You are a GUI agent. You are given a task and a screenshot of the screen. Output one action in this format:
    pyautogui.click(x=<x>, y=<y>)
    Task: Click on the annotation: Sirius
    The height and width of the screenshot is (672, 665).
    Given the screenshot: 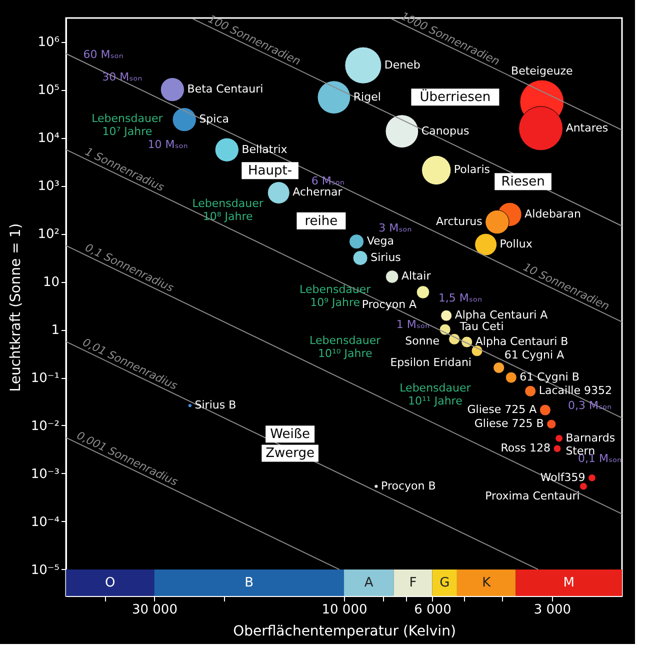 What is the action you would take?
    pyautogui.click(x=386, y=257)
    